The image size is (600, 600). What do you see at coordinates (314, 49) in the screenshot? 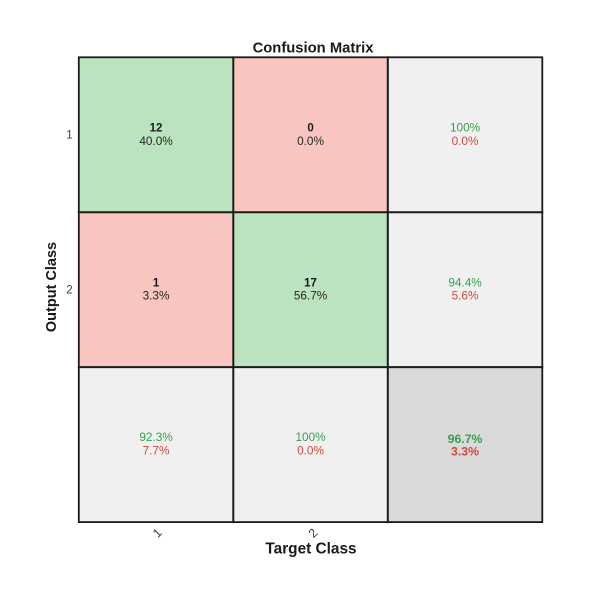
I see `svg-text: Confusion Matrix` at bounding box center [314, 49].